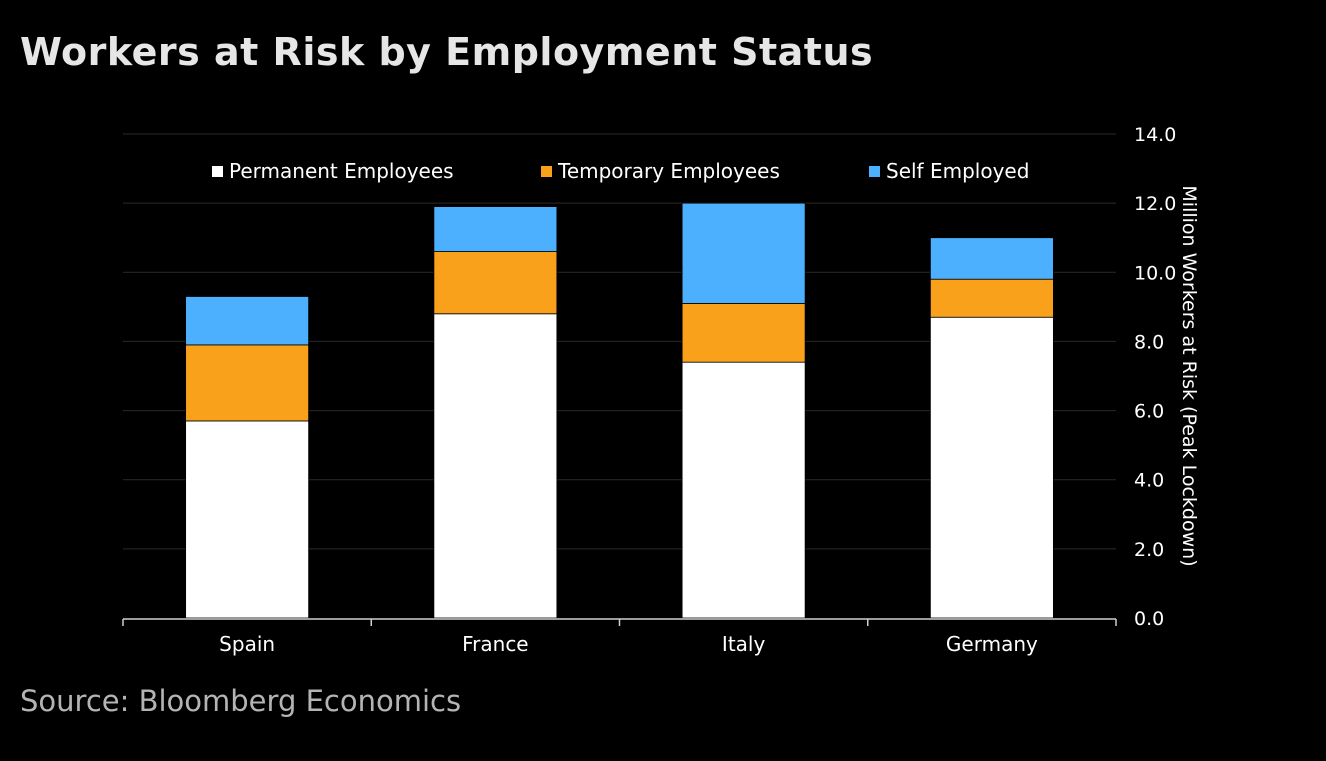 The width and height of the screenshot is (1326, 761). I want to click on y-tick-label: 14.0, so click(1155, 135).